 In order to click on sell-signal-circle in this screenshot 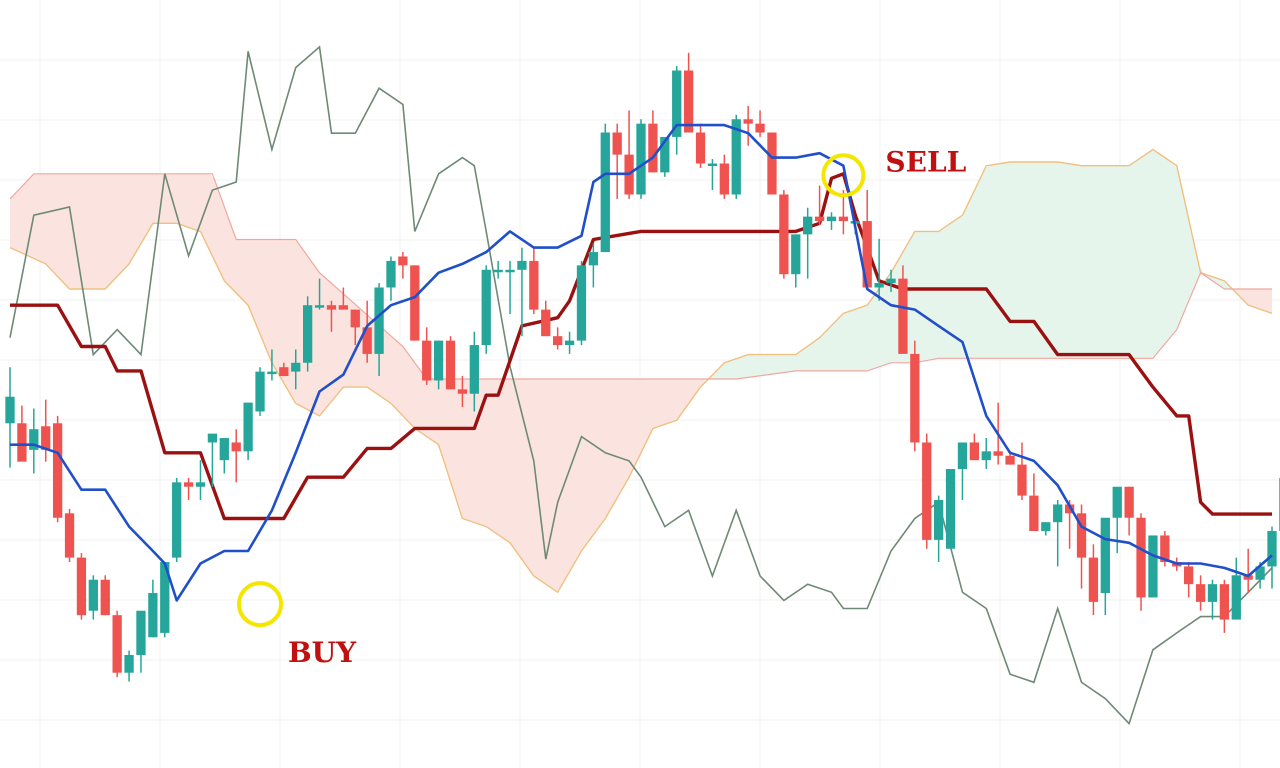, I will do `click(843, 175)`.